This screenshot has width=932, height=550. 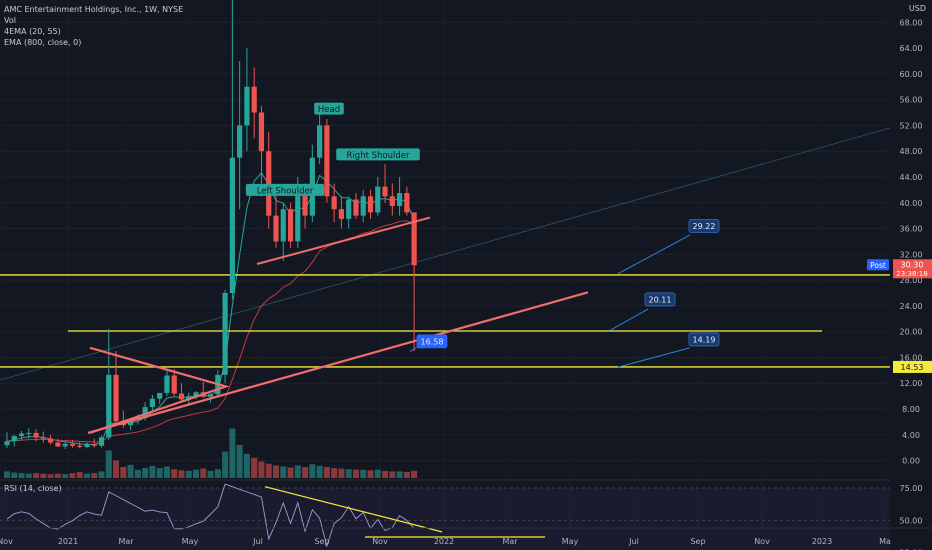 What do you see at coordinates (911, 383) in the screenshot?
I see `price-tick-label: 12.00` at bounding box center [911, 383].